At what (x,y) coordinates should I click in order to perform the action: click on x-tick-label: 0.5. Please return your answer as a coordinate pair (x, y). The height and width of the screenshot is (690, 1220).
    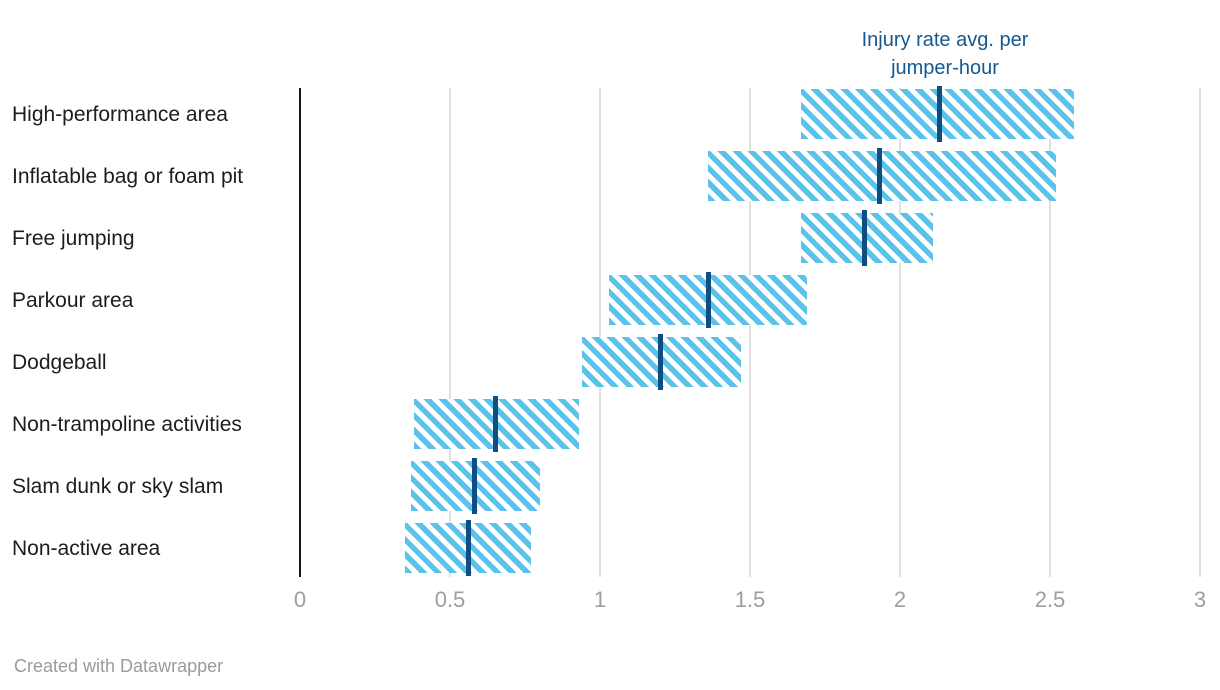
    Looking at the image, I should click on (450, 599).